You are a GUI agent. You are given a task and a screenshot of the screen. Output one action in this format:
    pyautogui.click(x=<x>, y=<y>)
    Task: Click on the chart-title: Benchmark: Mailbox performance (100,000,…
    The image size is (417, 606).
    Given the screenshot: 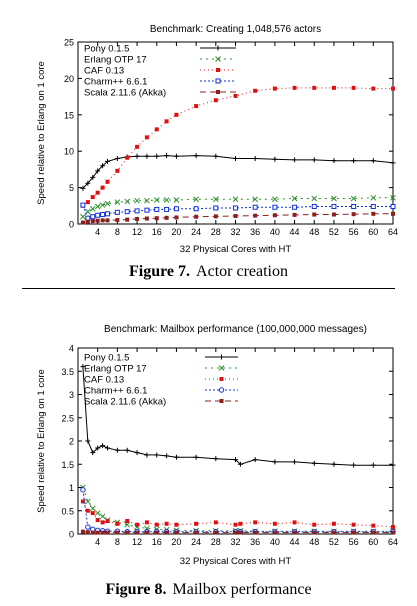 What is the action you would take?
    pyautogui.click(x=235, y=329)
    